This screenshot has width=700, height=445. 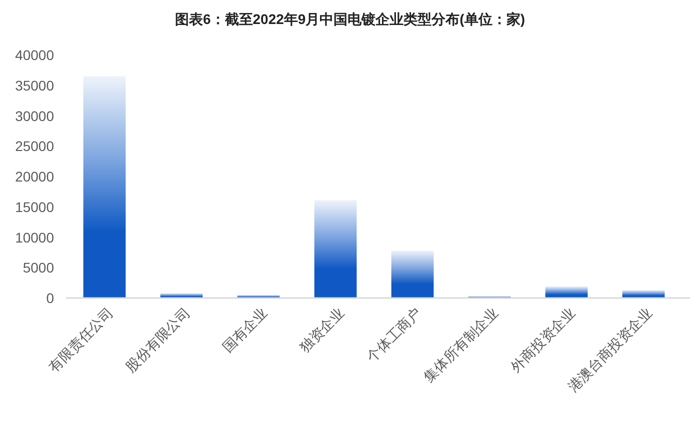 What do you see at coordinates (350, 19) in the screenshot?
I see `chart-title: 图表6：截至2022年9月中国电镀企业类型分布(单位：家)` at bounding box center [350, 19].